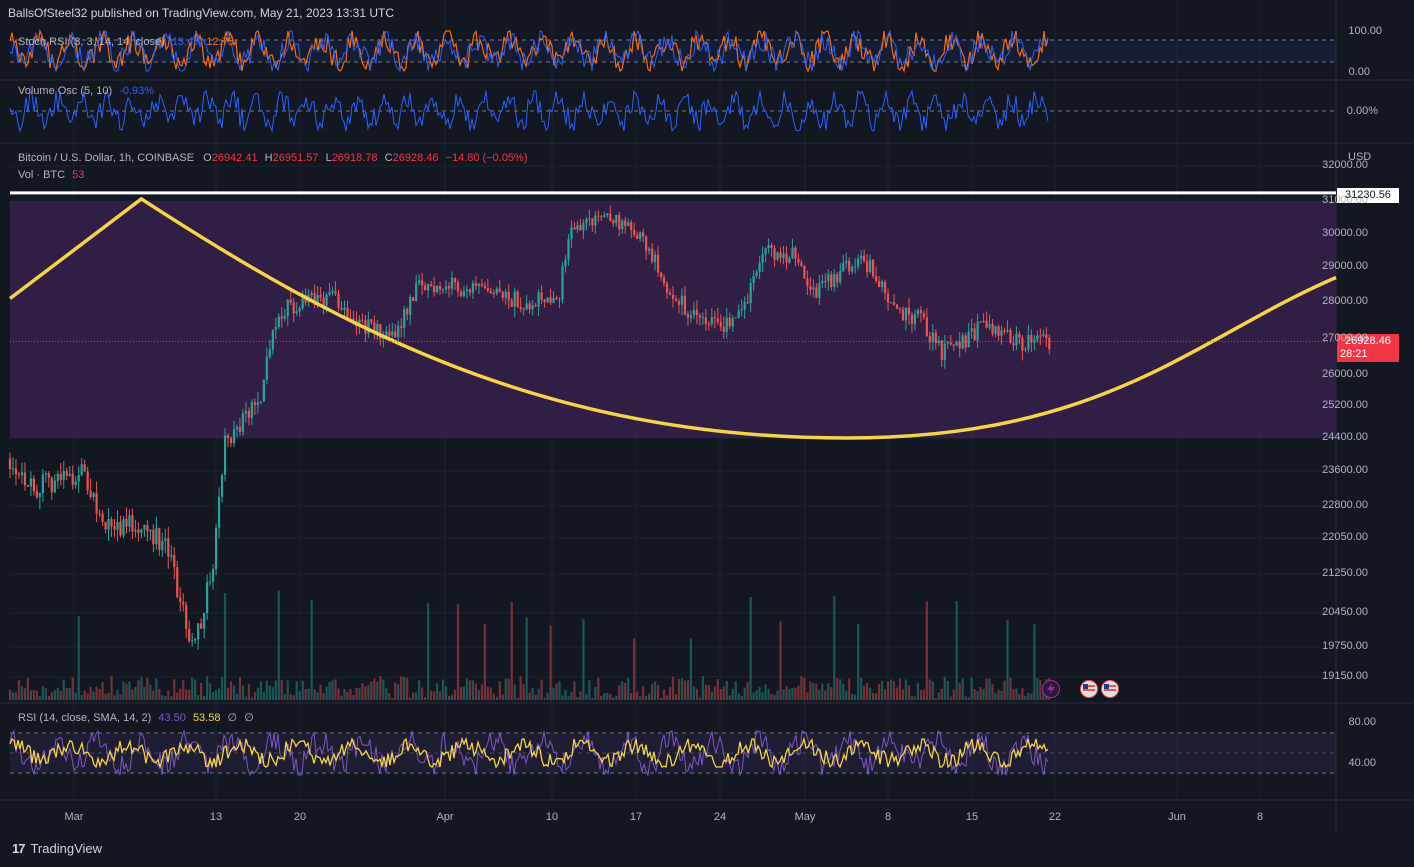 The height and width of the screenshot is (867, 1414). Describe the element at coordinates (51, 175) in the screenshot. I see `volume-legend: Vol · BTC 53` at that location.